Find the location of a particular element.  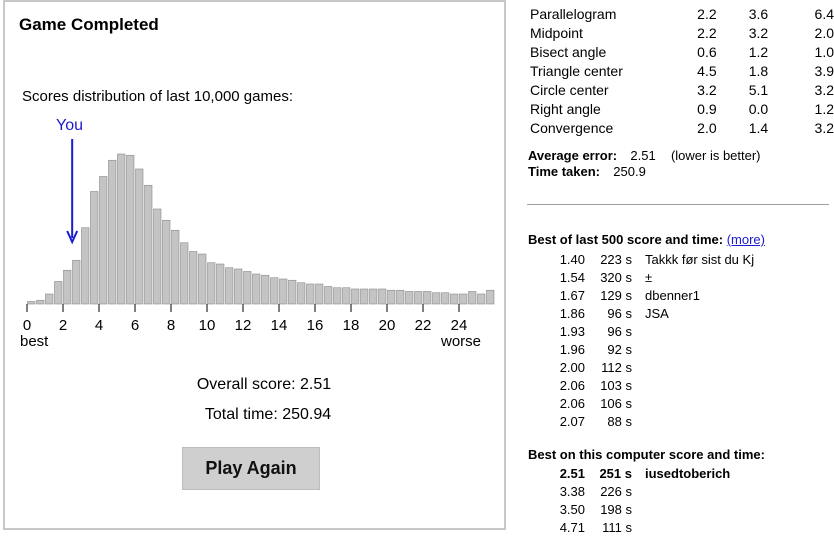

total-time: Total time: 250.94 is located at coordinates (268, 414).